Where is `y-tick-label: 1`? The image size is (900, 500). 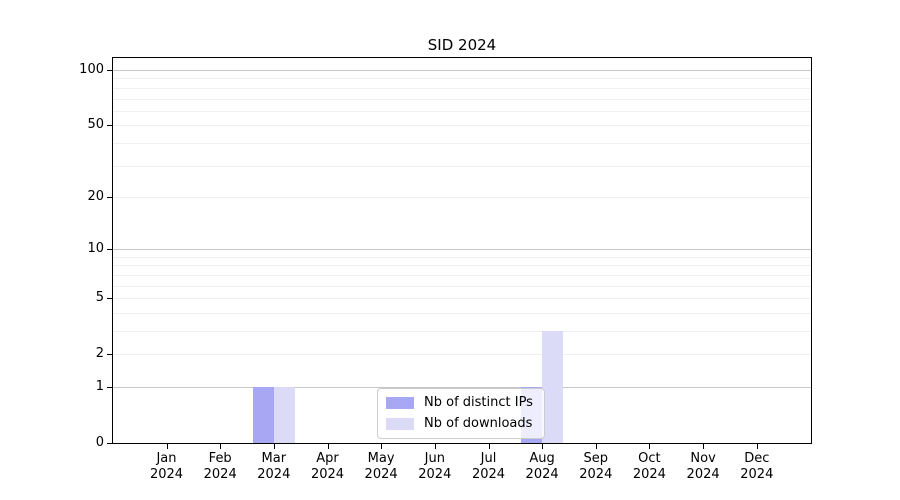
y-tick-label: 1 is located at coordinates (99, 386).